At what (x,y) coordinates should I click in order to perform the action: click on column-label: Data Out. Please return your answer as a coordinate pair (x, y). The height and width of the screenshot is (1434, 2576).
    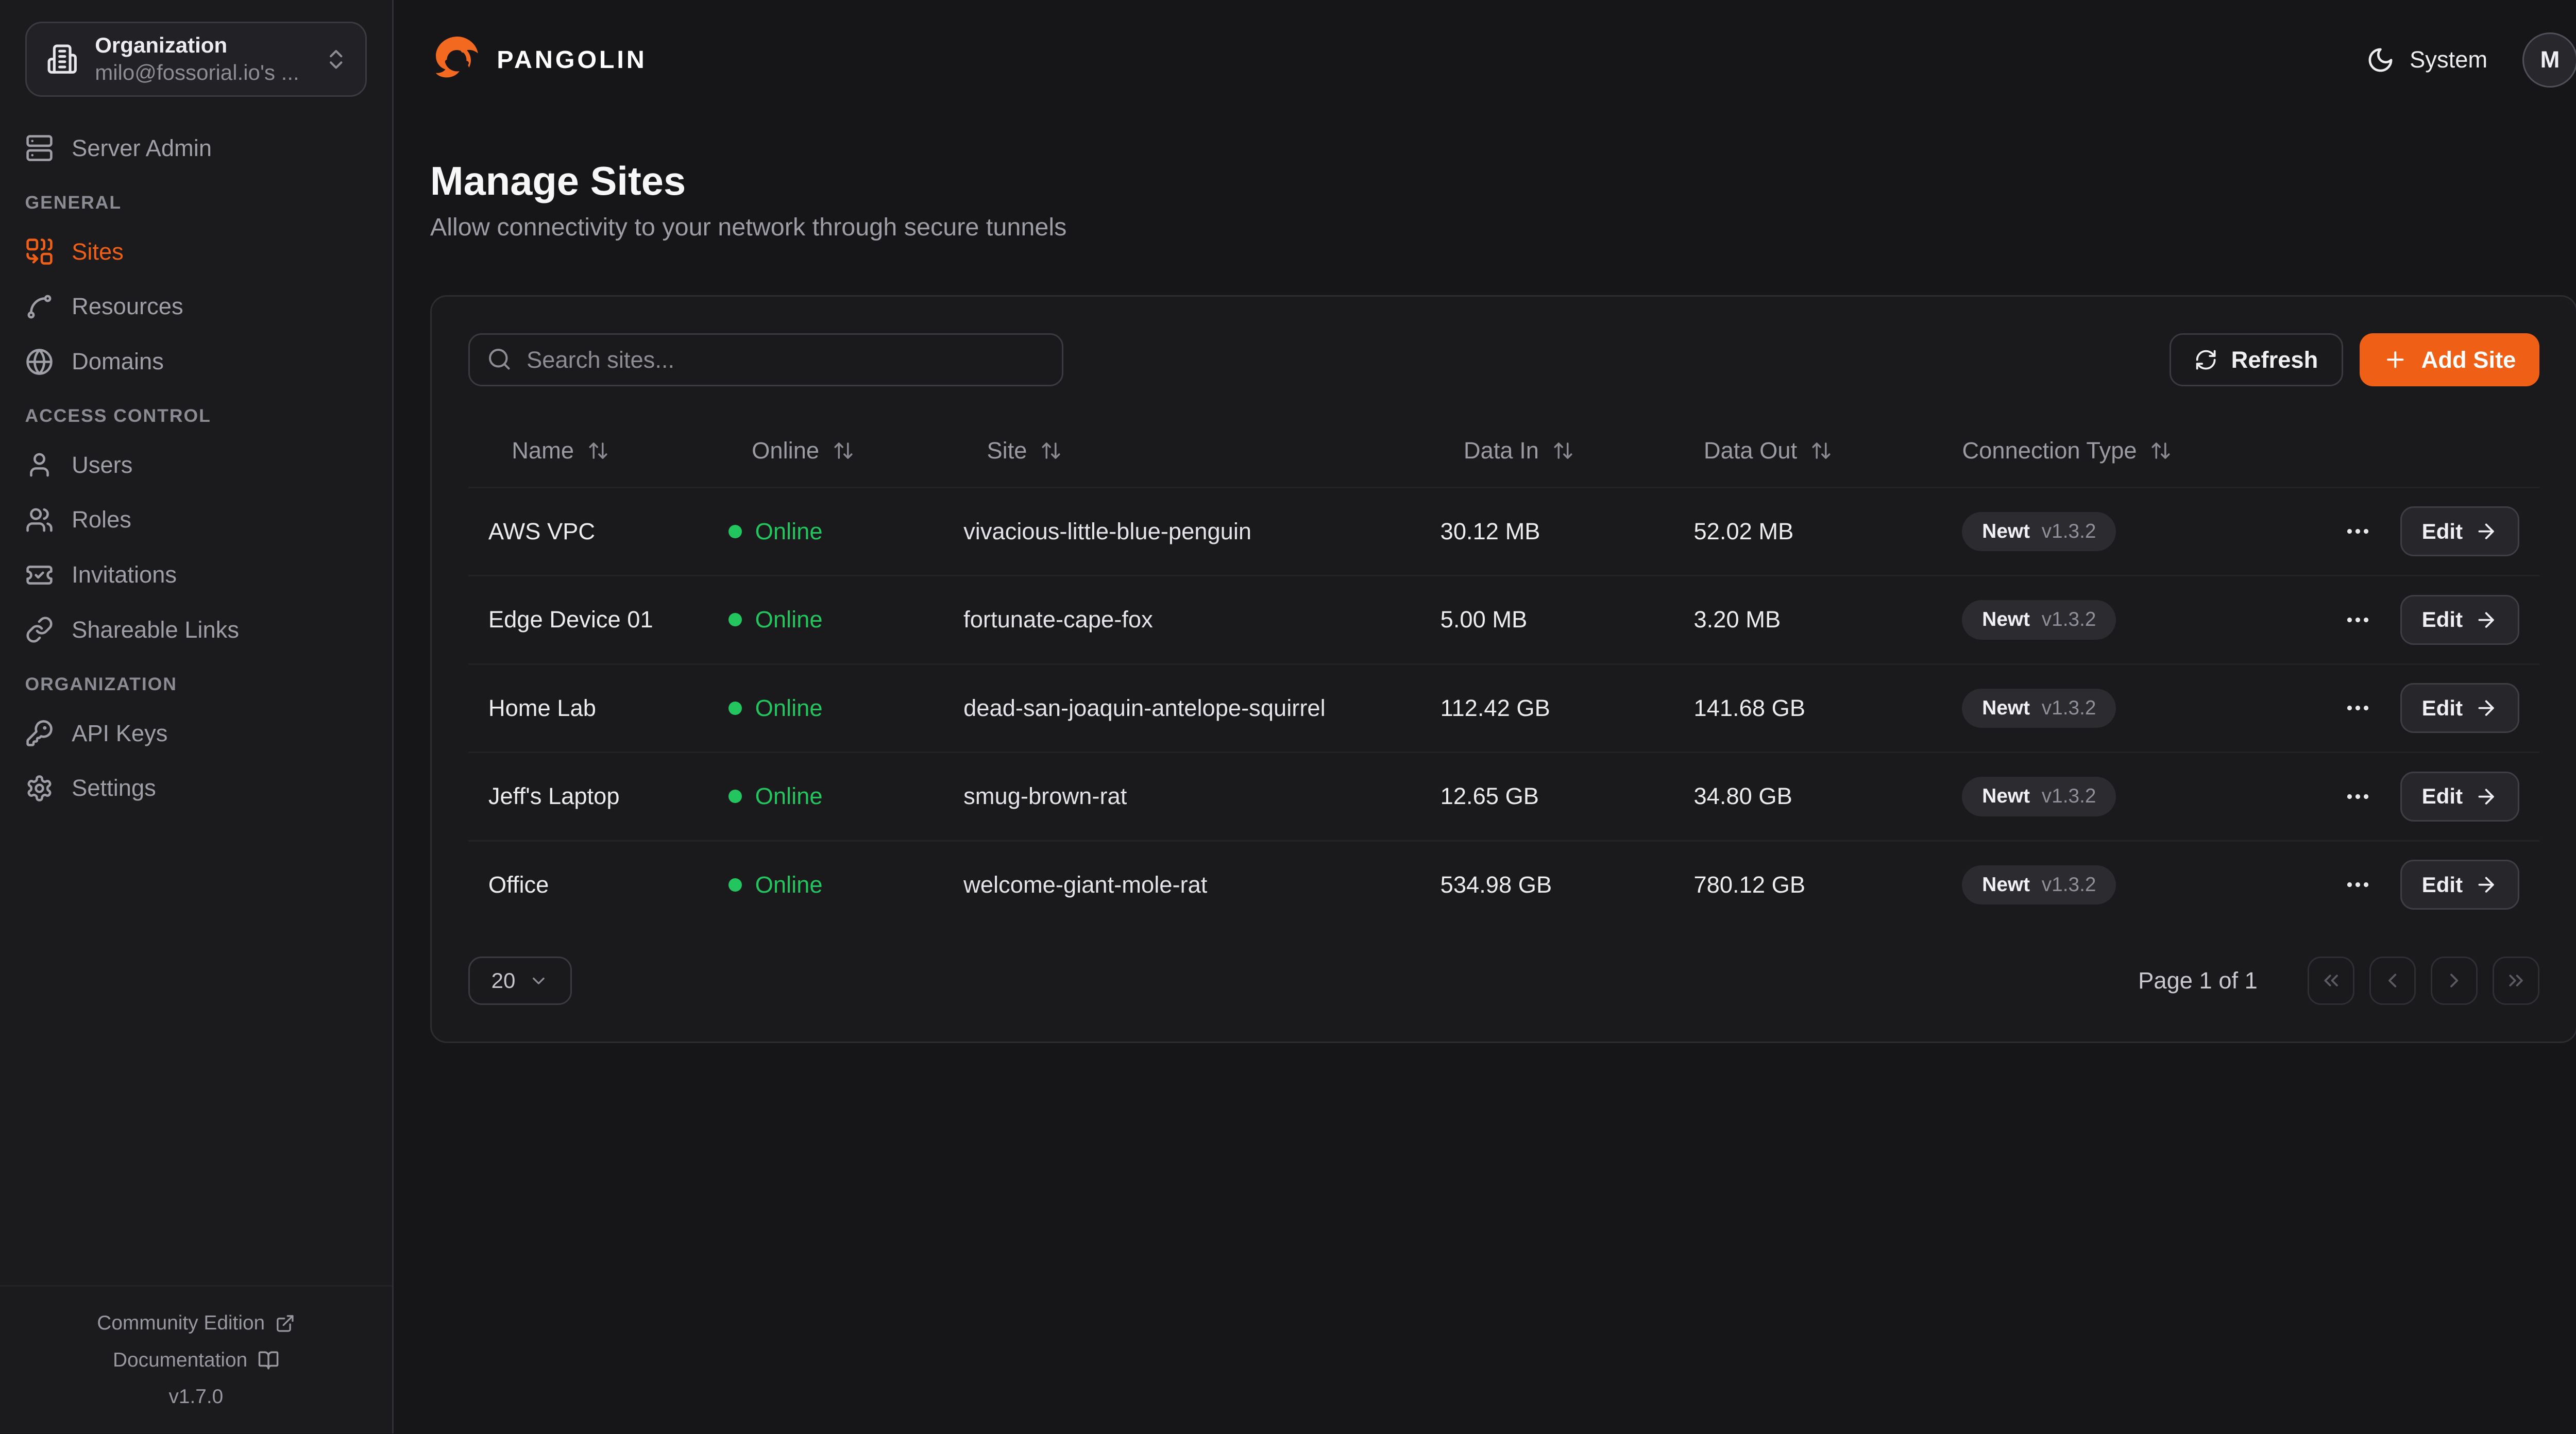
    Looking at the image, I should click on (1750, 450).